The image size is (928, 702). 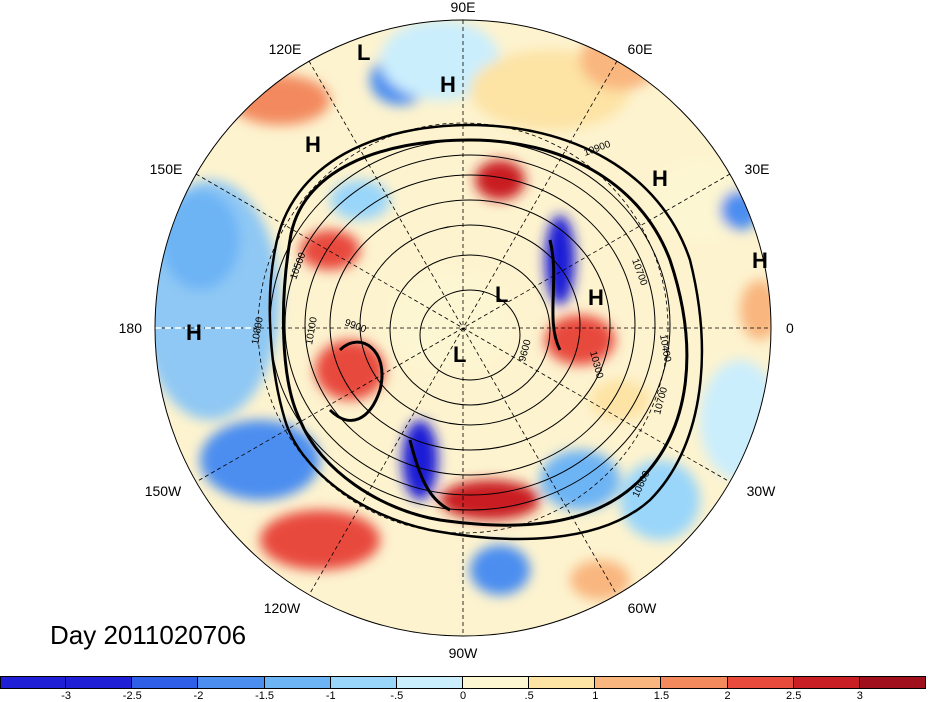 I want to click on contour-label: 10100, so click(x=312, y=331).